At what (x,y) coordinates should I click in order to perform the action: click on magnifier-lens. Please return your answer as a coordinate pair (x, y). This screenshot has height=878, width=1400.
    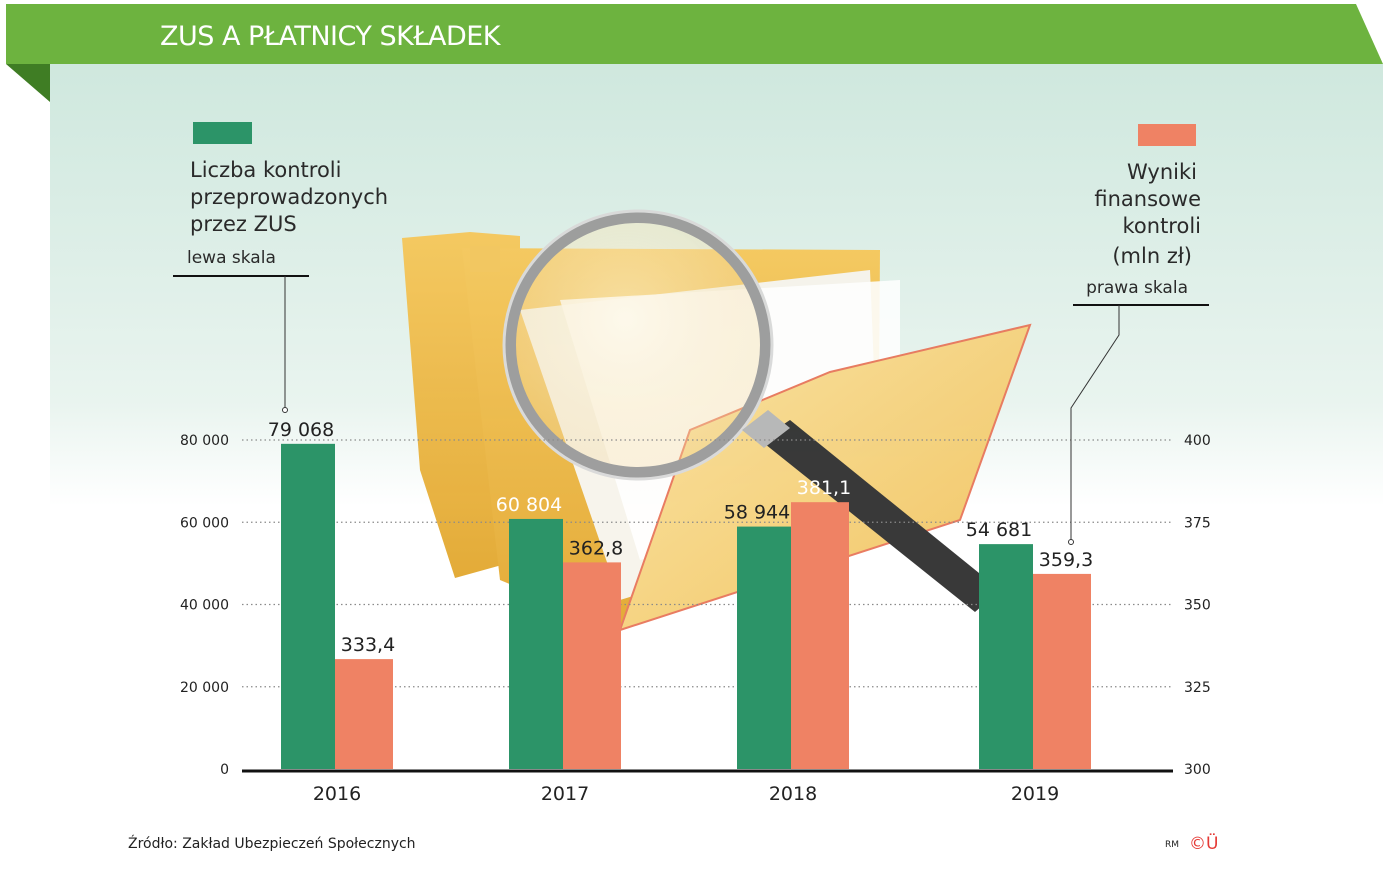
    Looking at the image, I should click on (638, 345).